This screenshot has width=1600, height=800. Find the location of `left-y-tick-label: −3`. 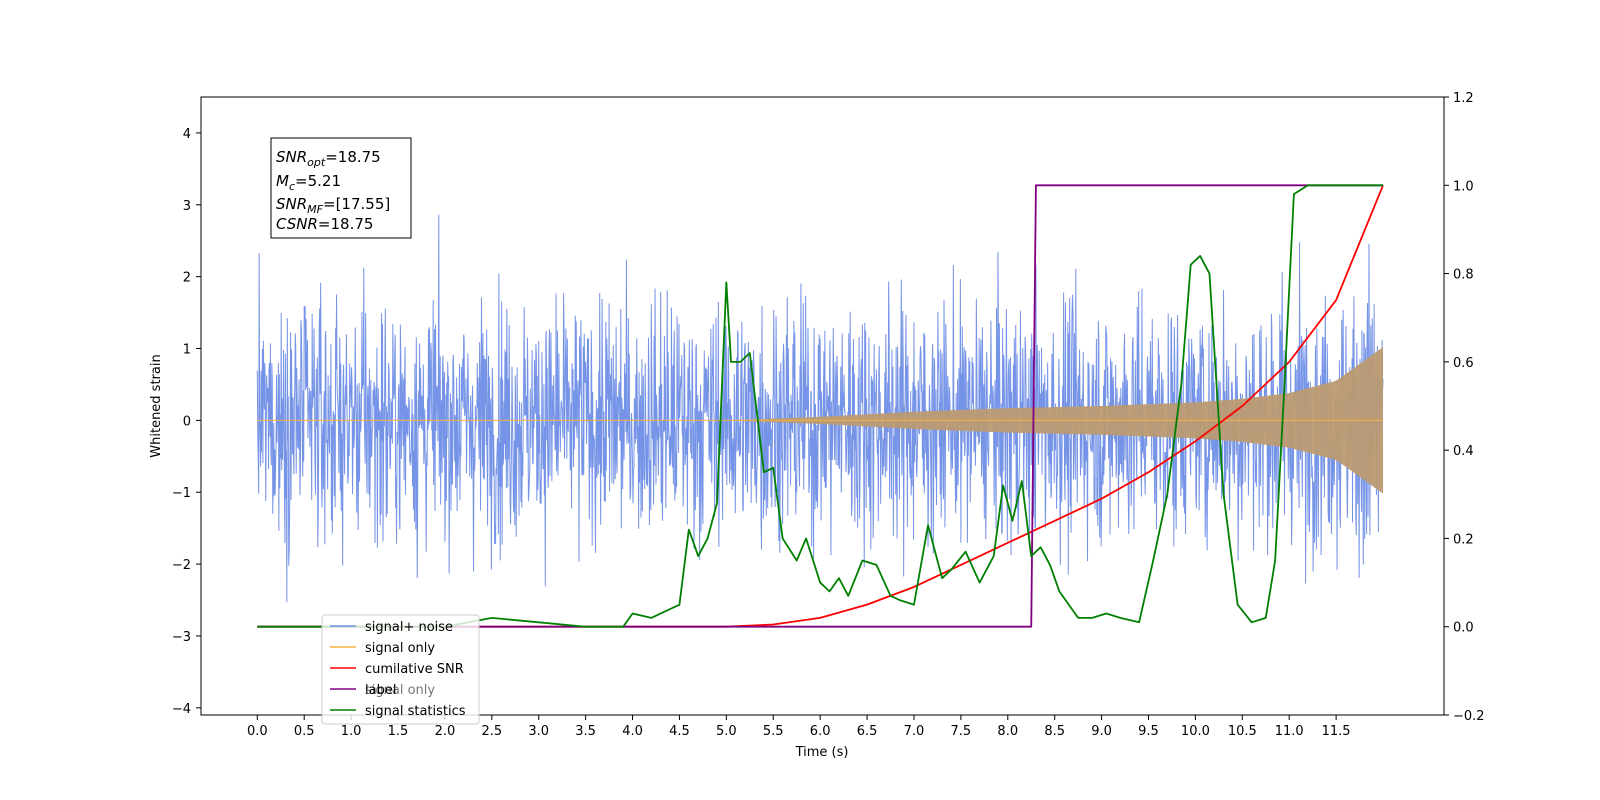

left-y-tick-label: −3 is located at coordinates (181, 637).